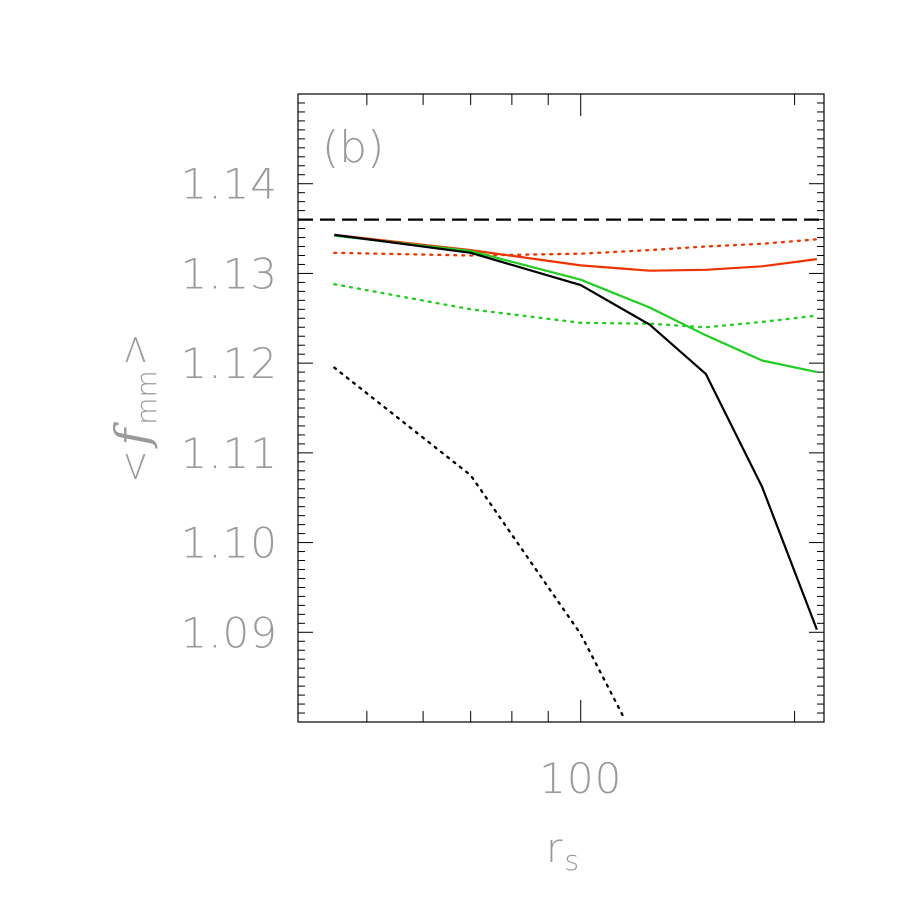 The height and width of the screenshot is (913, 913). Describe the element at coordinates (229, 363) in the screenshot. I see `y-tick-label: 1.12` at that location.